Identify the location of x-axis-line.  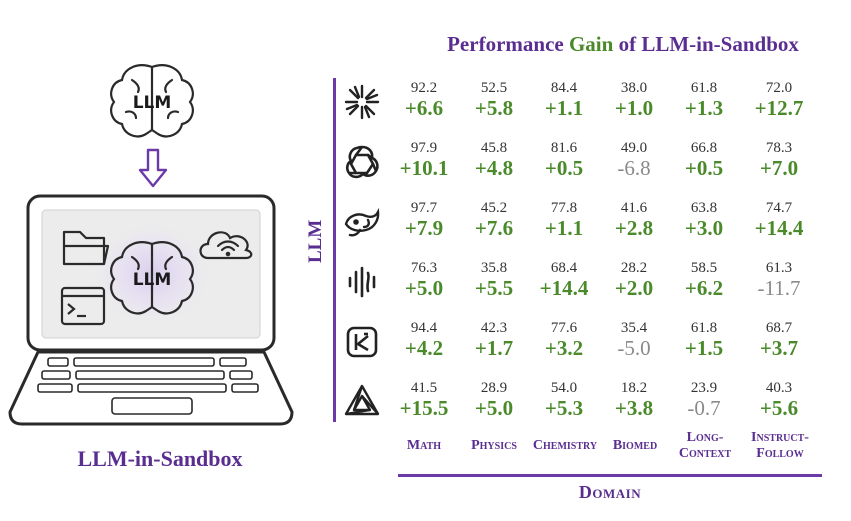
(610, 475).